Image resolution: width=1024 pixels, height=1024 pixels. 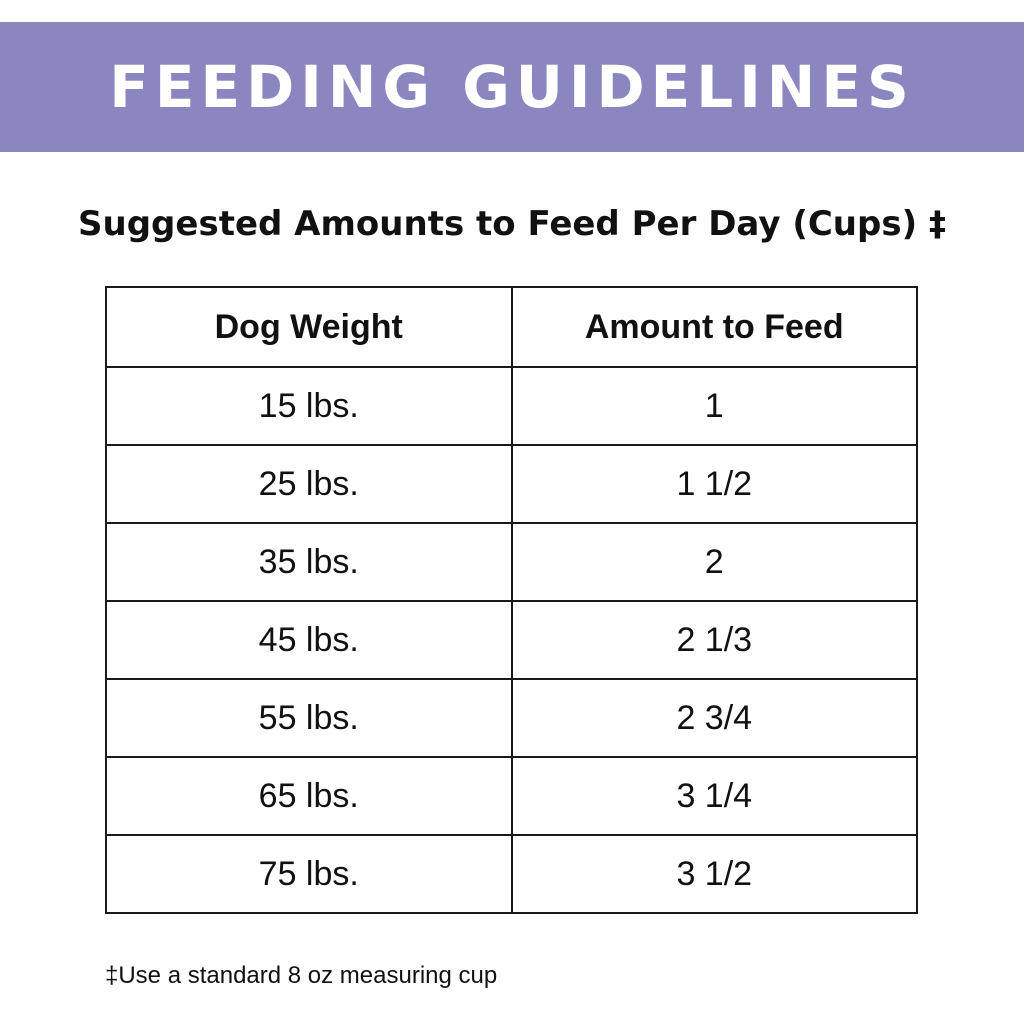 What do you see at coordinates (309, 406) in the screenshot?
I see `dog-weight-cell: 15 lbs.` at bounding box center [309, 406].